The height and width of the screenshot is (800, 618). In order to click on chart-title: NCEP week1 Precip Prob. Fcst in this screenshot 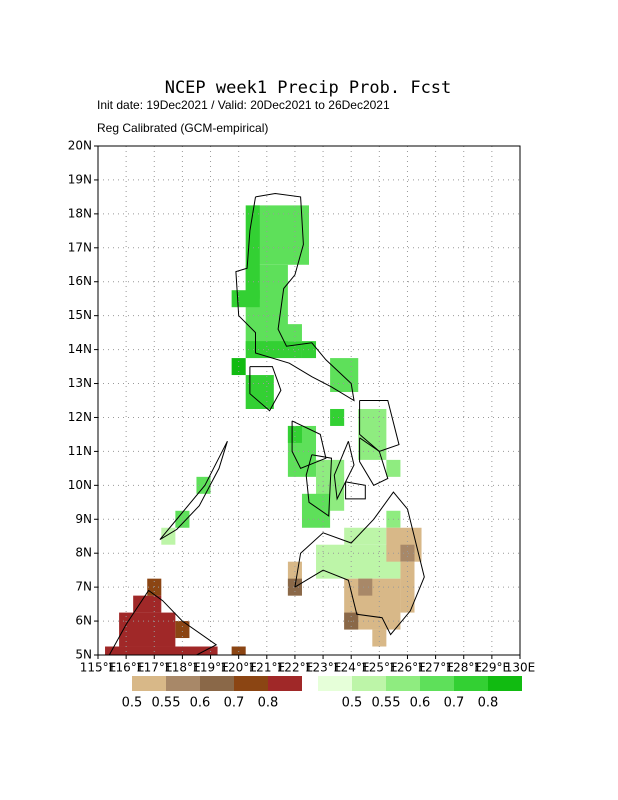, I will do `click(308, 88)`.